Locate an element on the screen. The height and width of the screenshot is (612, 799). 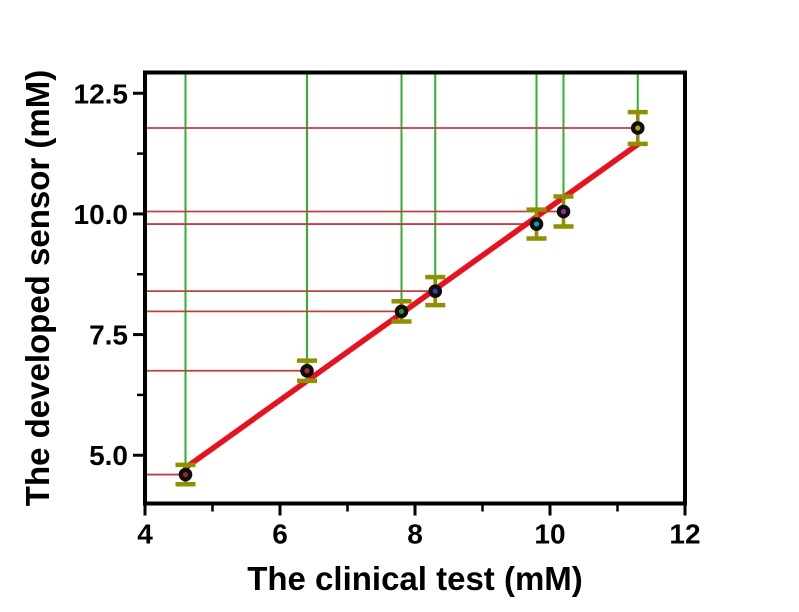
x-tick-label: 10 is located at coordinates (549, 534).